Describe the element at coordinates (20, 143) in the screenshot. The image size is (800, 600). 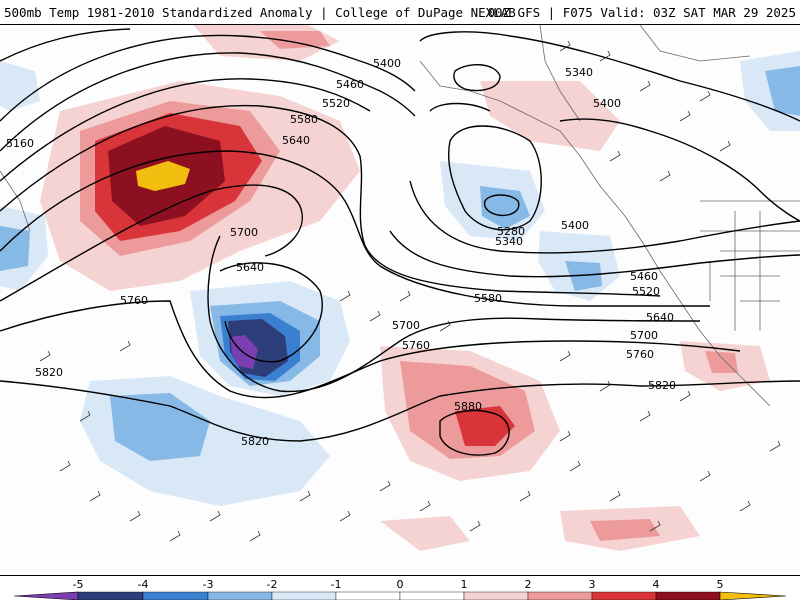
I see `contour-label: 5160` at that location.